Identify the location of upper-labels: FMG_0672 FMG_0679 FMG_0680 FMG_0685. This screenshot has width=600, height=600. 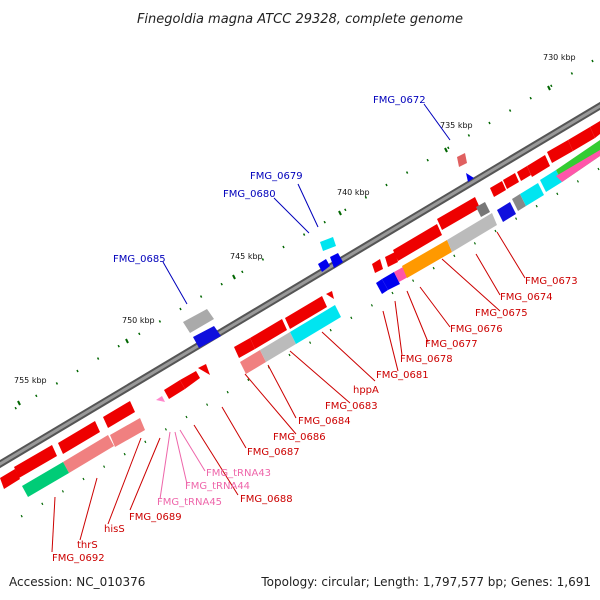
(269, 180).